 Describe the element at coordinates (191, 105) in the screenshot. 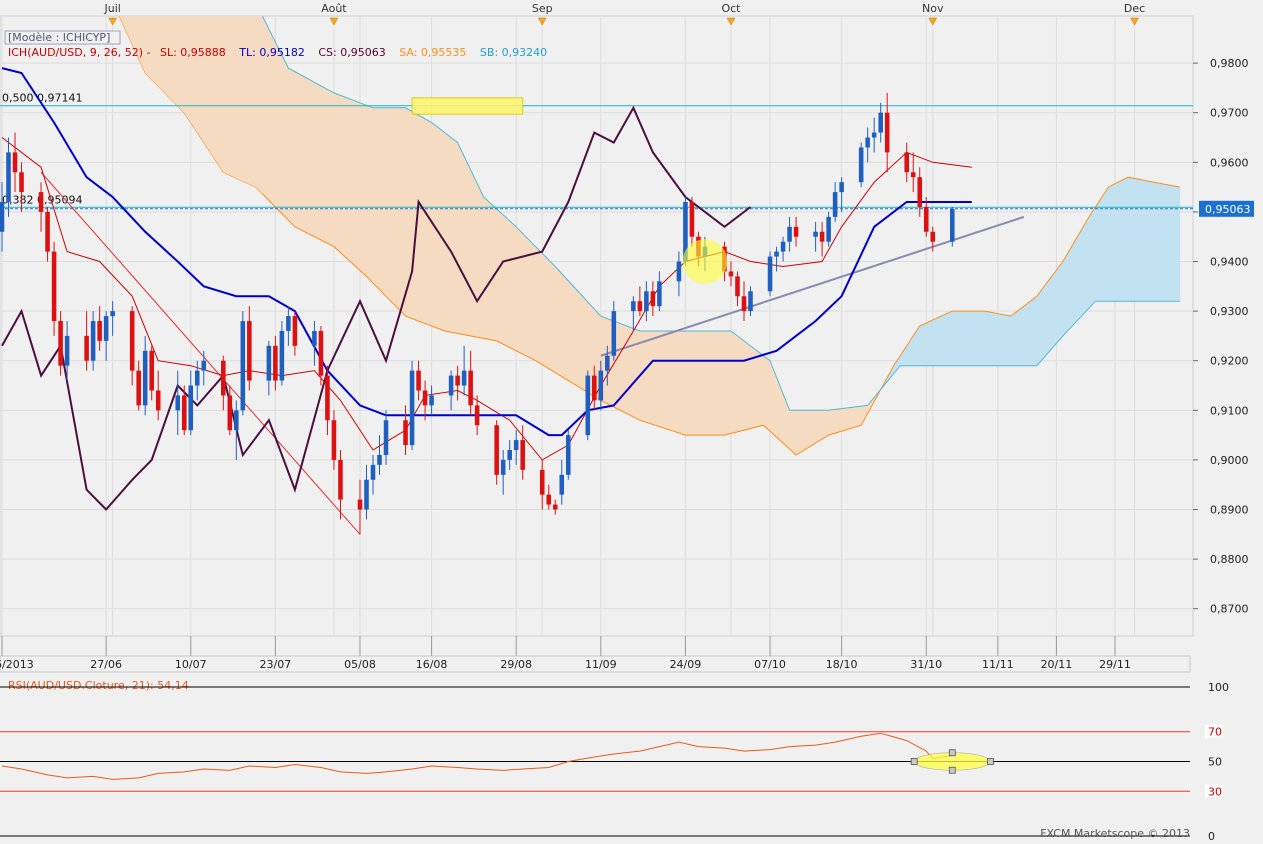

I see `cloud-bear-area` at that location.